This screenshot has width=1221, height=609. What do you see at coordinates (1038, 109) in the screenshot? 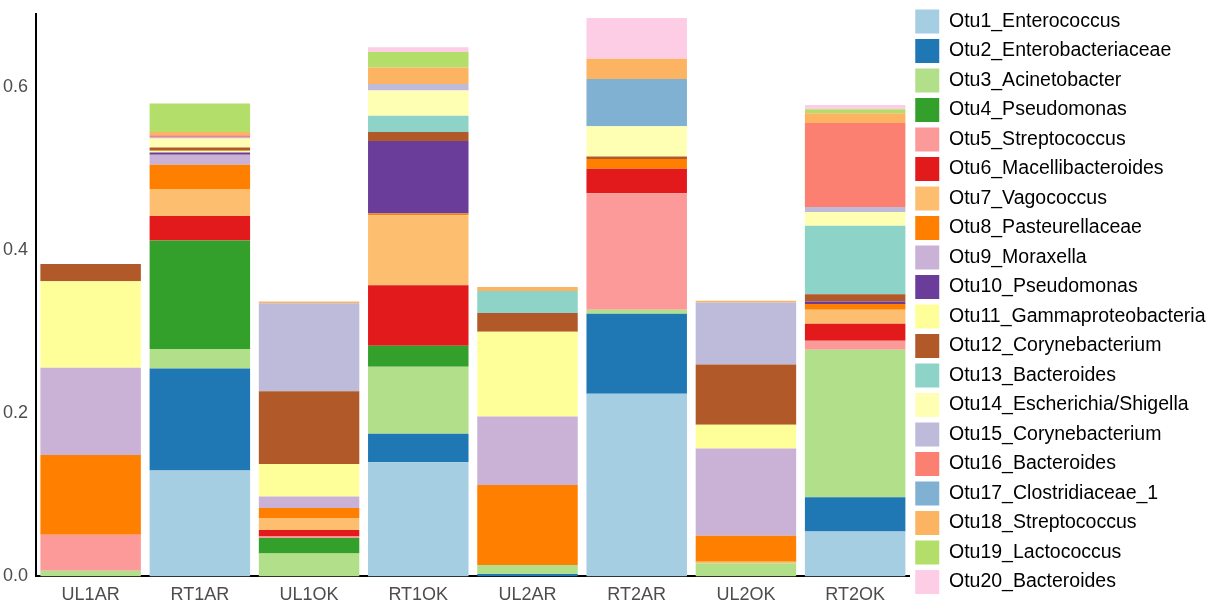
I see `legend-label: Otu4_Pseudomonas` at bounding box center [1038, 109].